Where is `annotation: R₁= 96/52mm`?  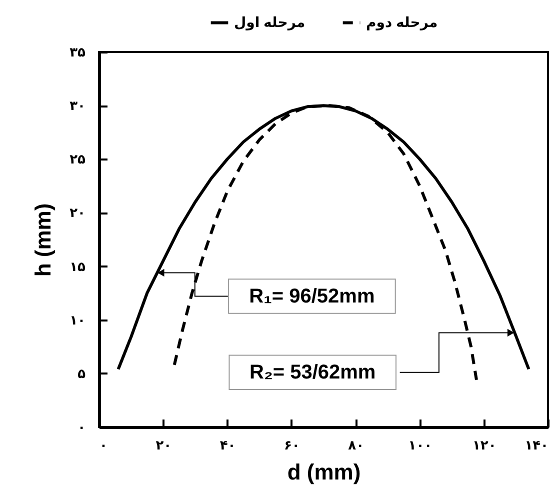
annotation: R₁= 96/52mm is located at coordinates (312, 296).